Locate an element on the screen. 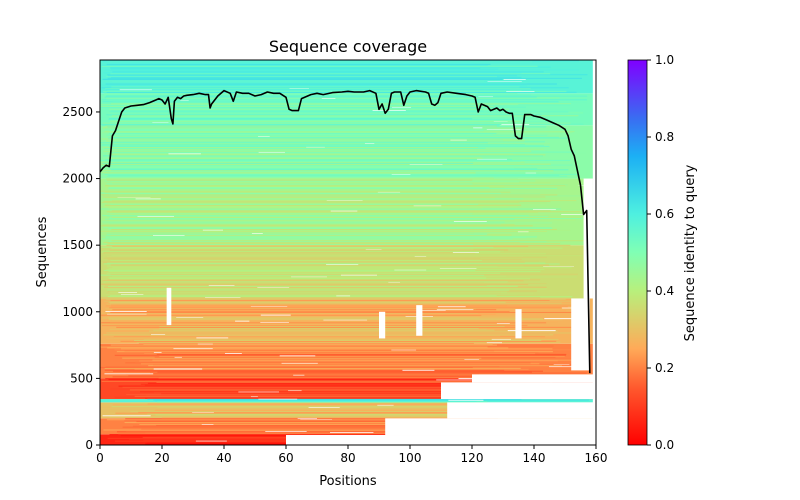  colorbar-tick-label: 1.0 is located at coordinates (664, 60).